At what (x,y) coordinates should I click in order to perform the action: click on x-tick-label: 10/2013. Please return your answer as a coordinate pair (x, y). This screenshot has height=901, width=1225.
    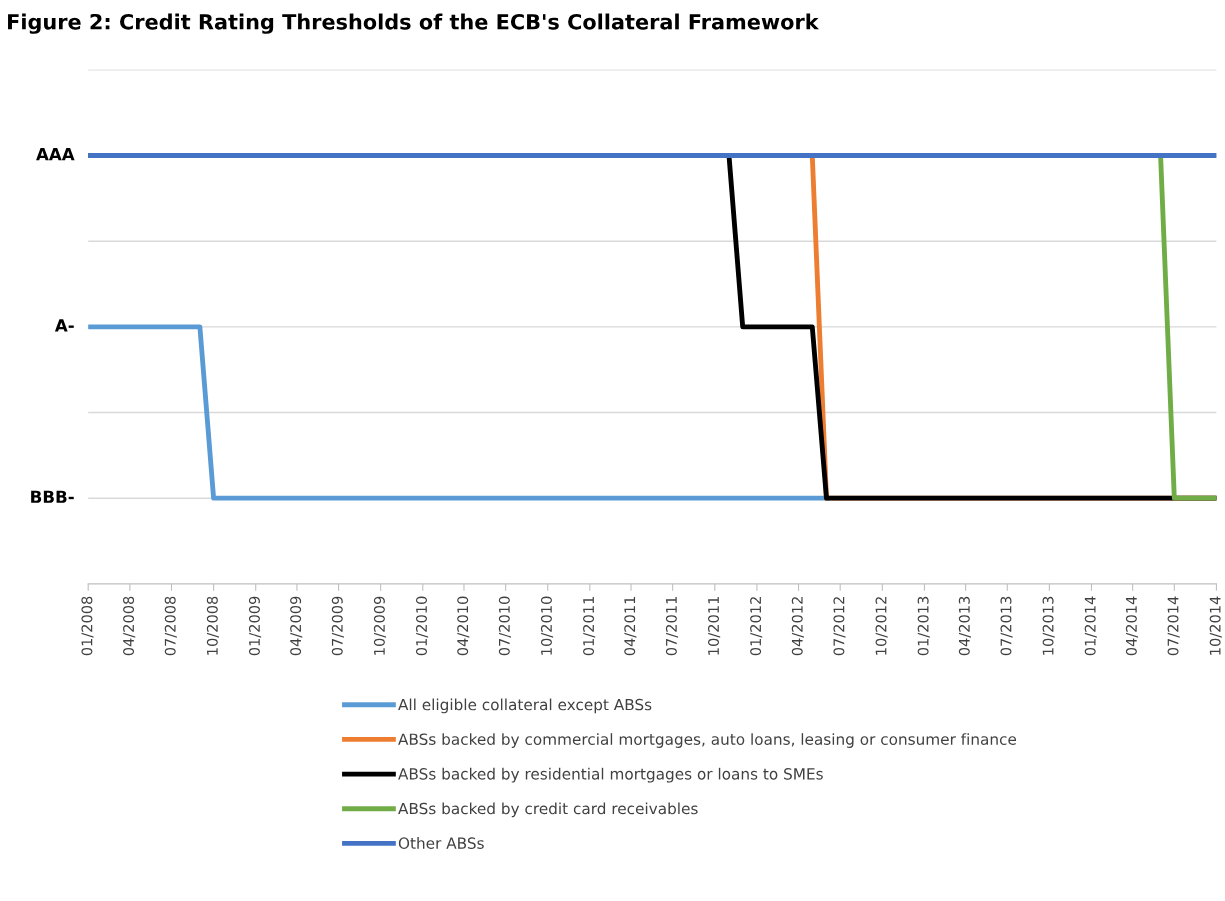
    Looking at the image, I should click on (1048, 625).